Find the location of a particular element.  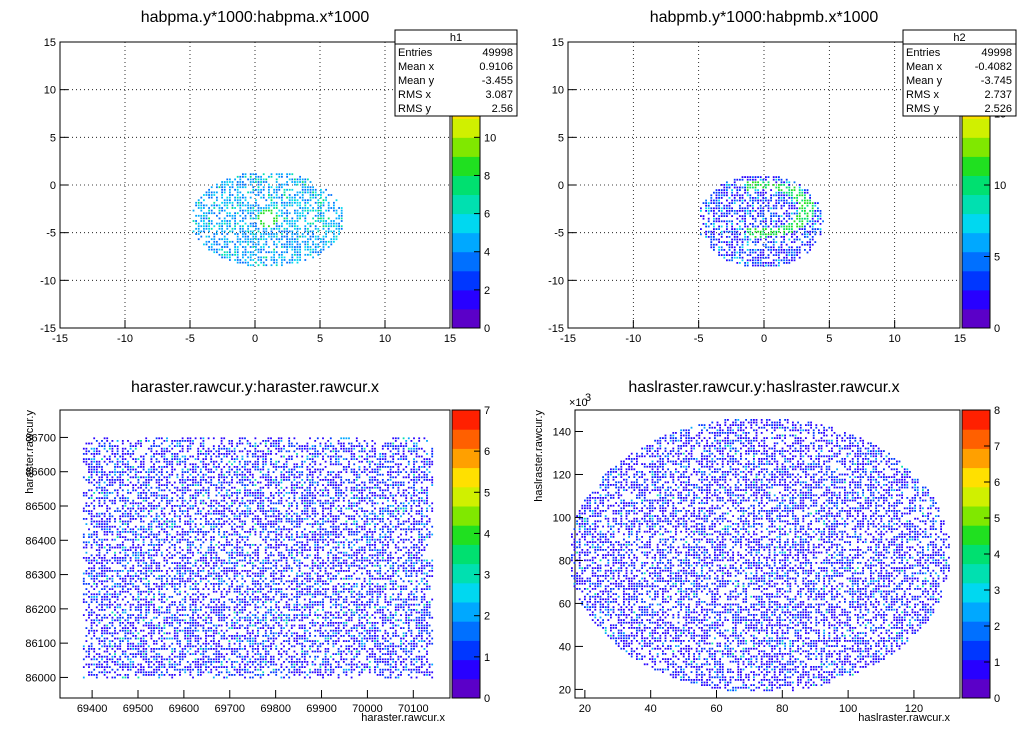

x-tick-label: 100 is located at coordinates (848, 709).